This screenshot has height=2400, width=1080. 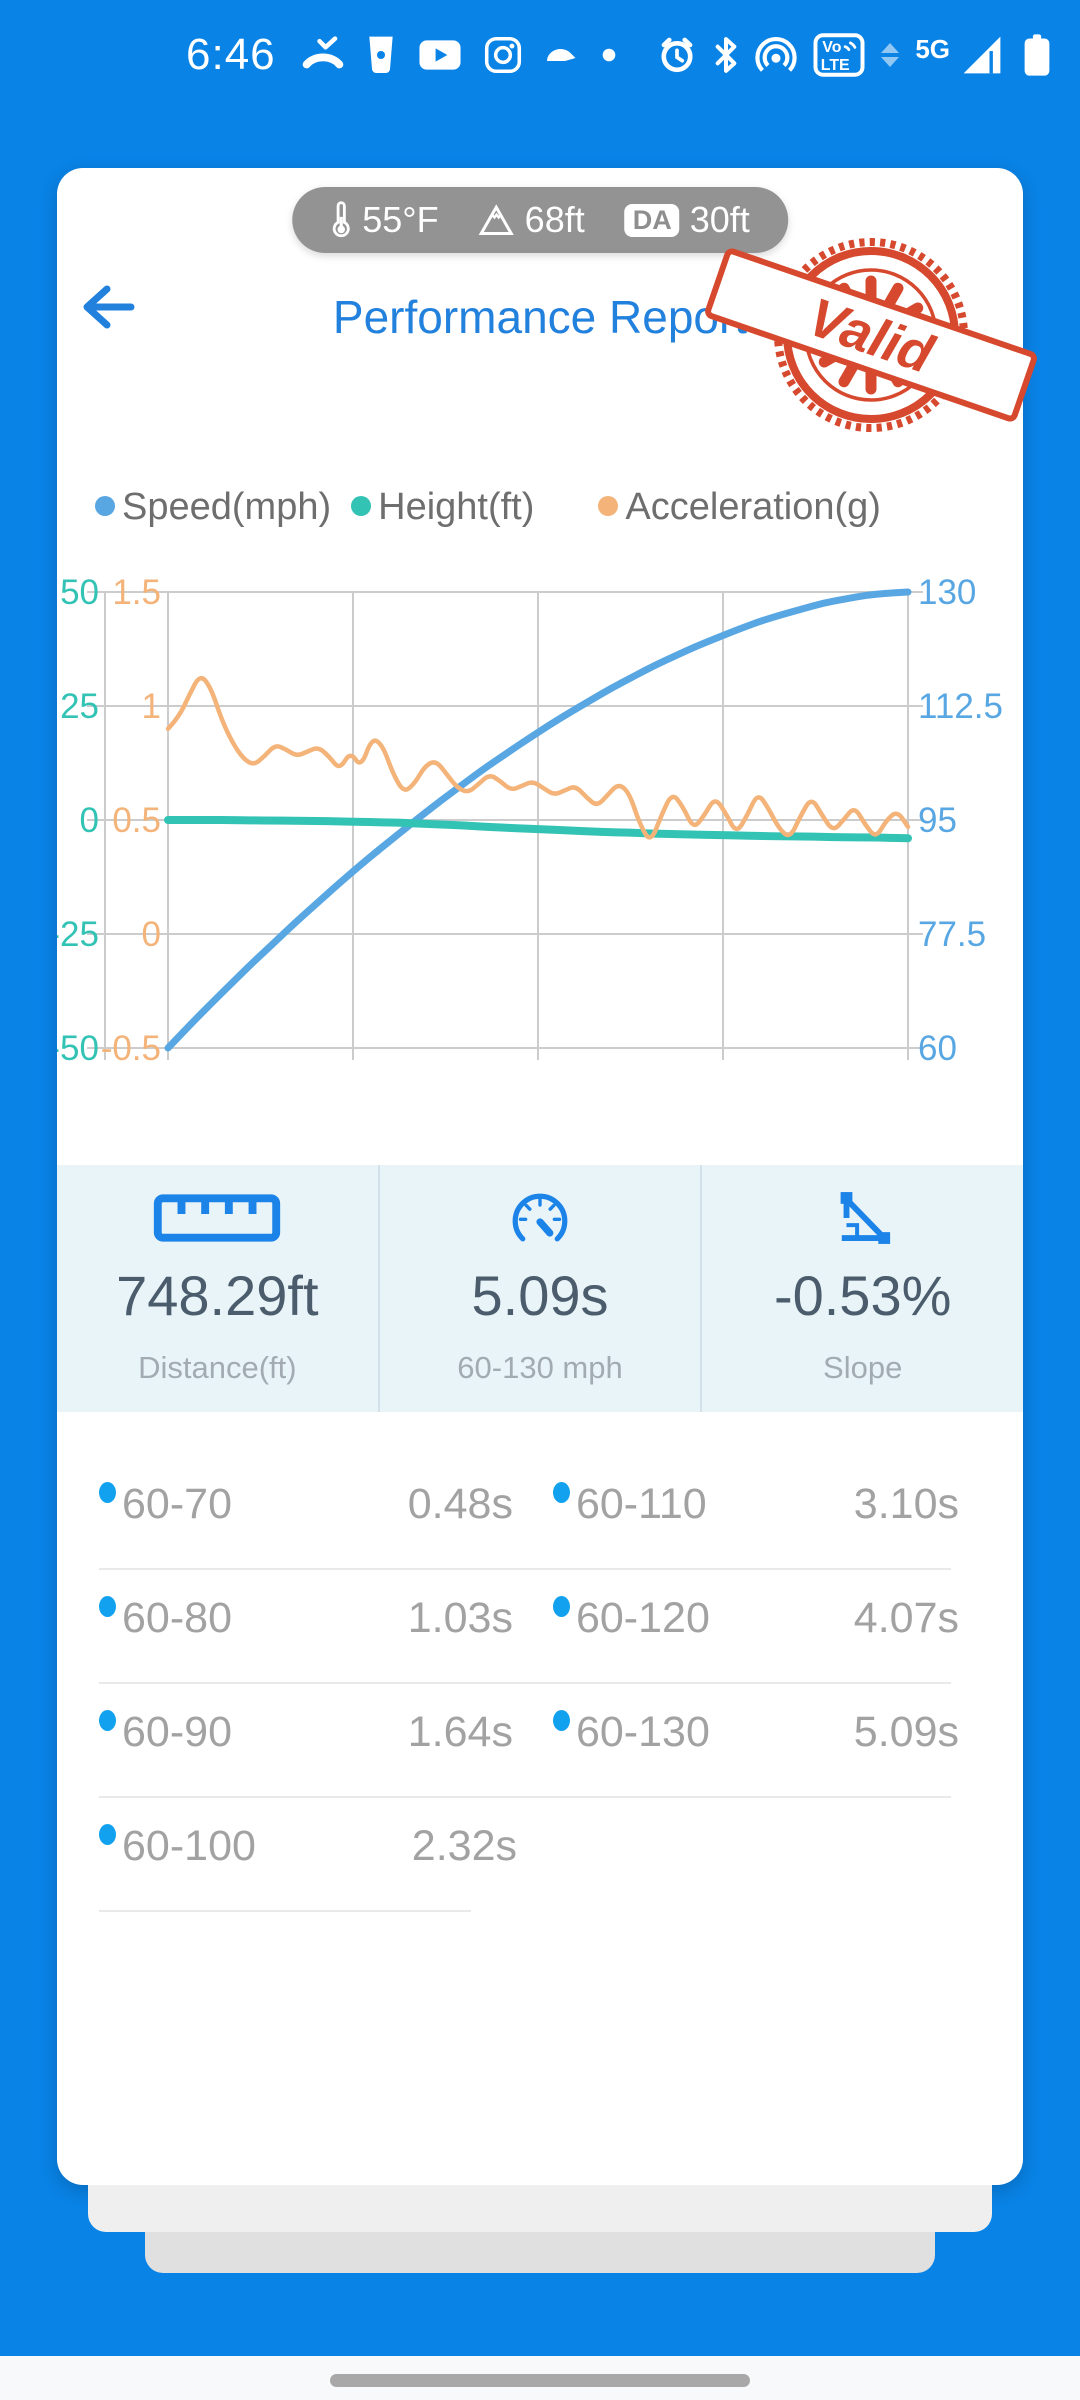 I want to click on interval-time: 5.09s, so click(x=906, y=1732).